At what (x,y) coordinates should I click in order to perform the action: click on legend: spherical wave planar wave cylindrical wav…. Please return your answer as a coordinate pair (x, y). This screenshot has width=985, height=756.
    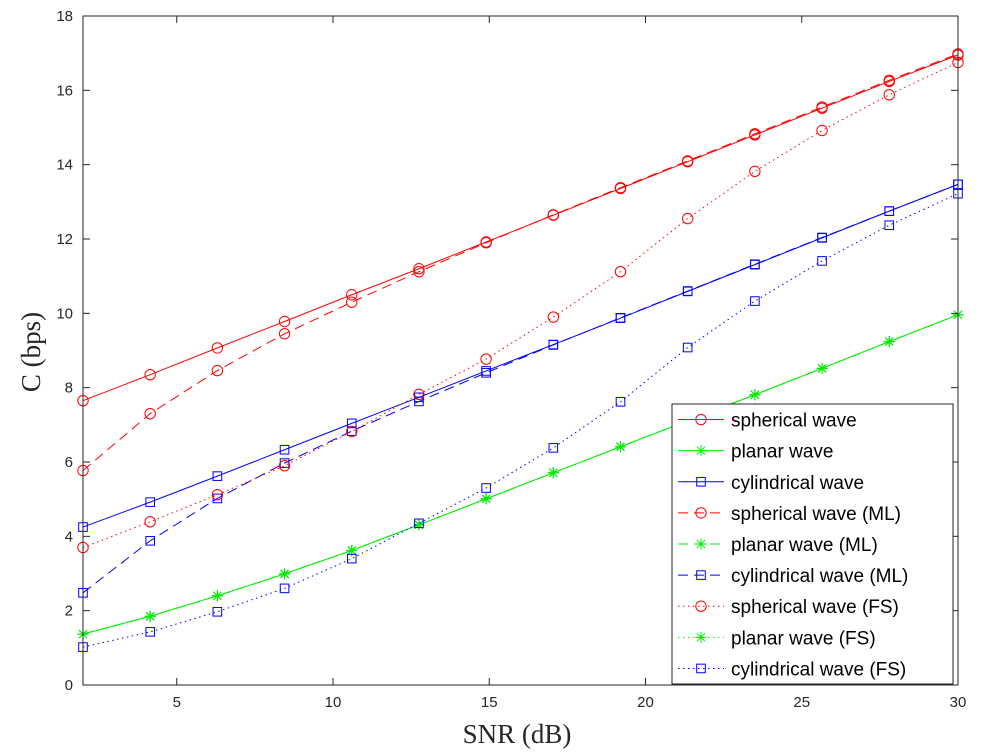
    Looking at the image, I should click on (812, 544).